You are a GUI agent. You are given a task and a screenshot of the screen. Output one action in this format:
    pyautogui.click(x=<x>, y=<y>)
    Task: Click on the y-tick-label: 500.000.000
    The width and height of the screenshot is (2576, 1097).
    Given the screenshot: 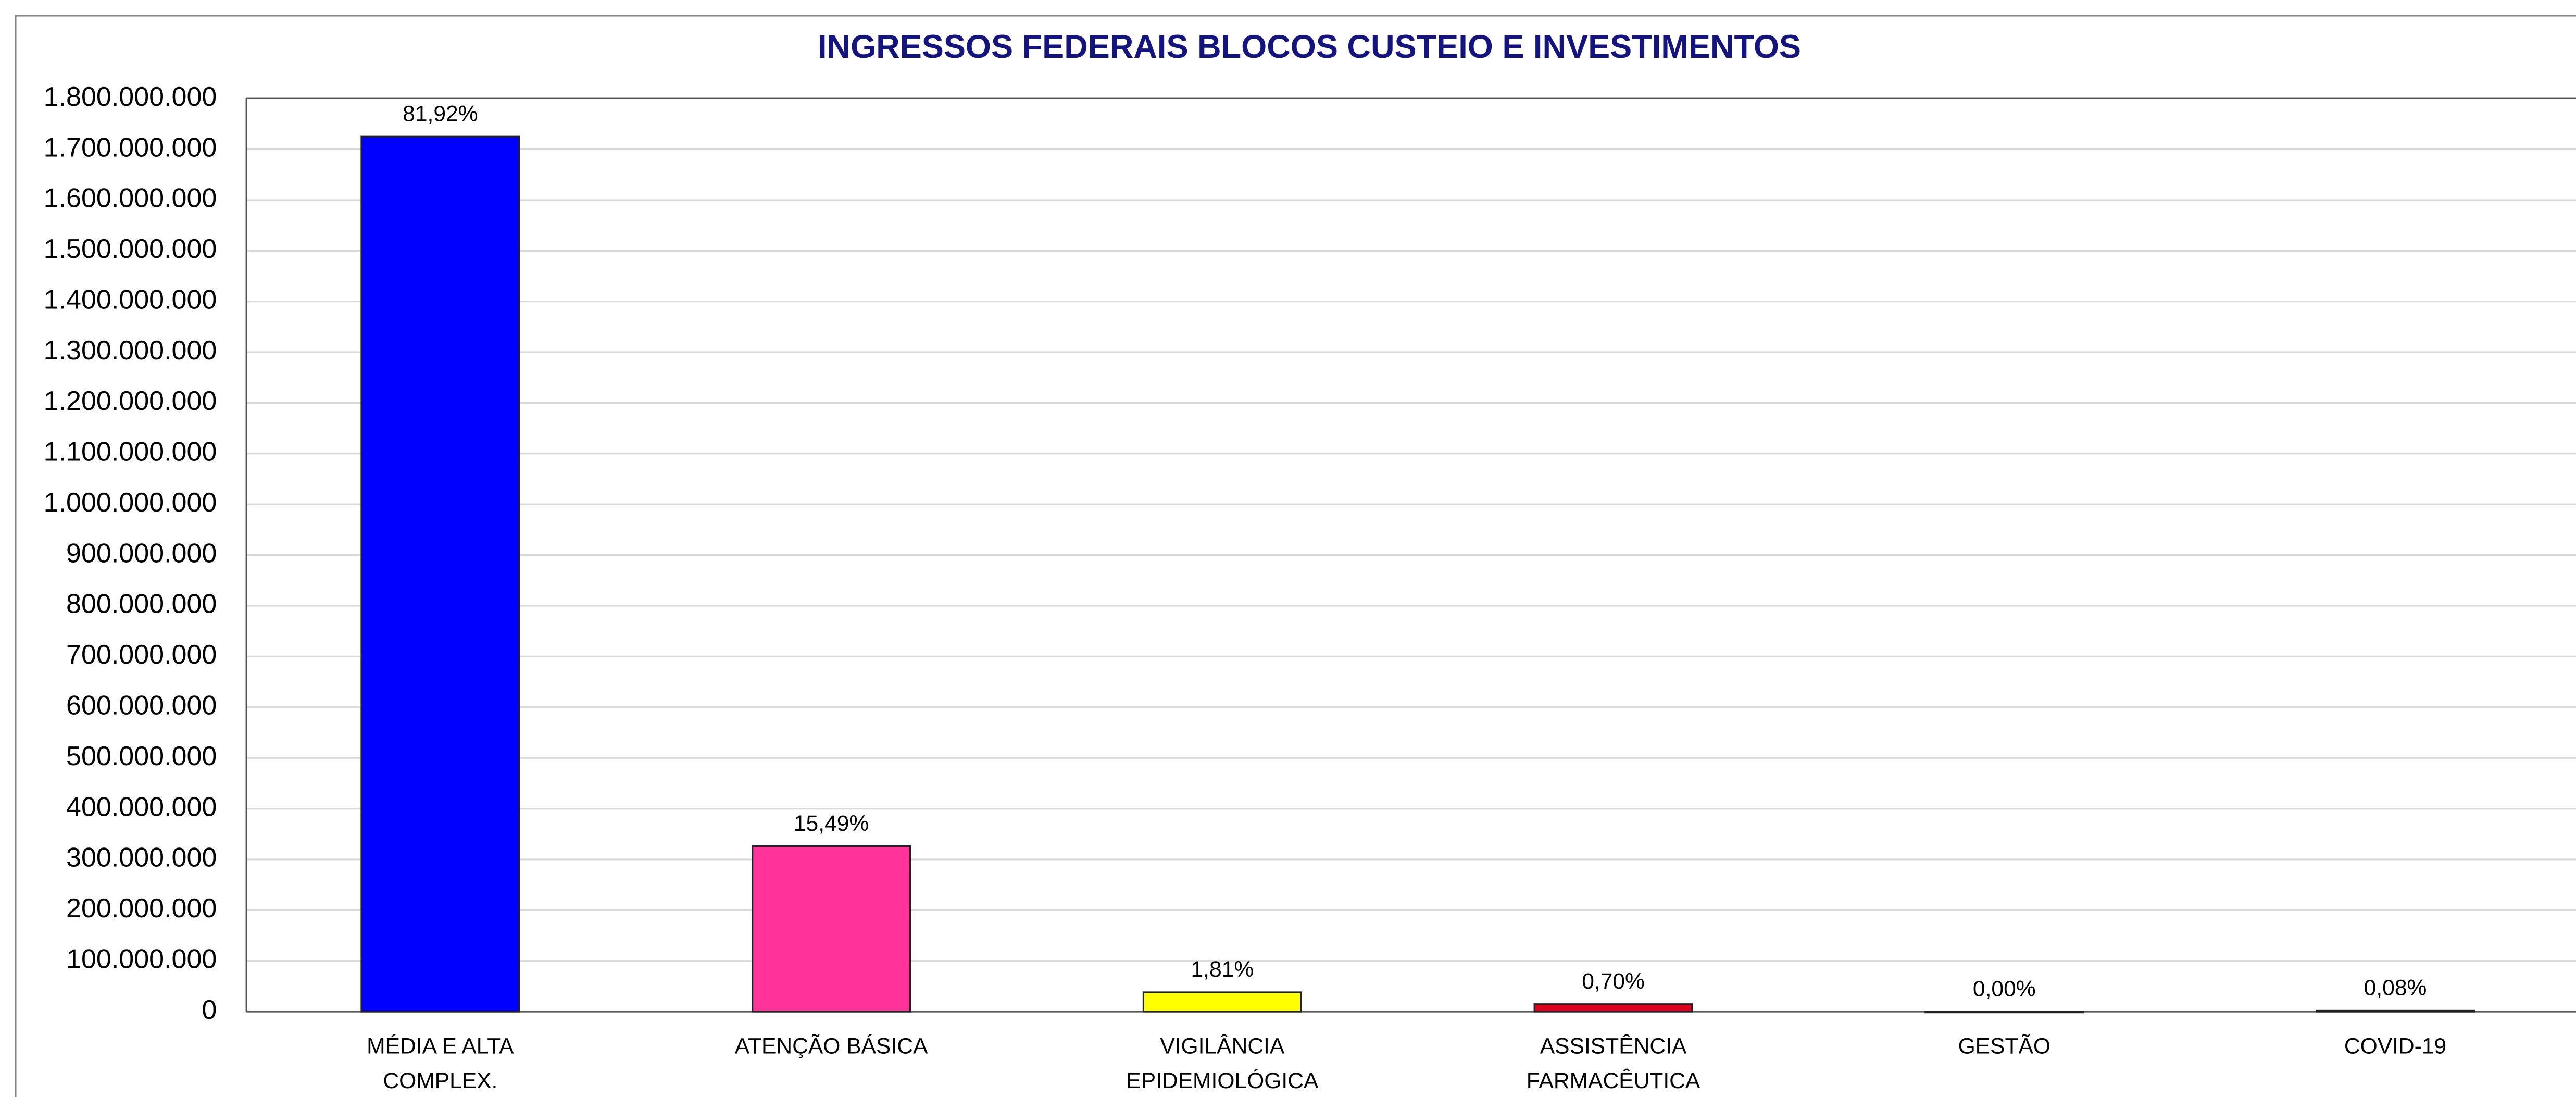 What is the action you would take?
    pyautogui.click(x=141, y=756)
    